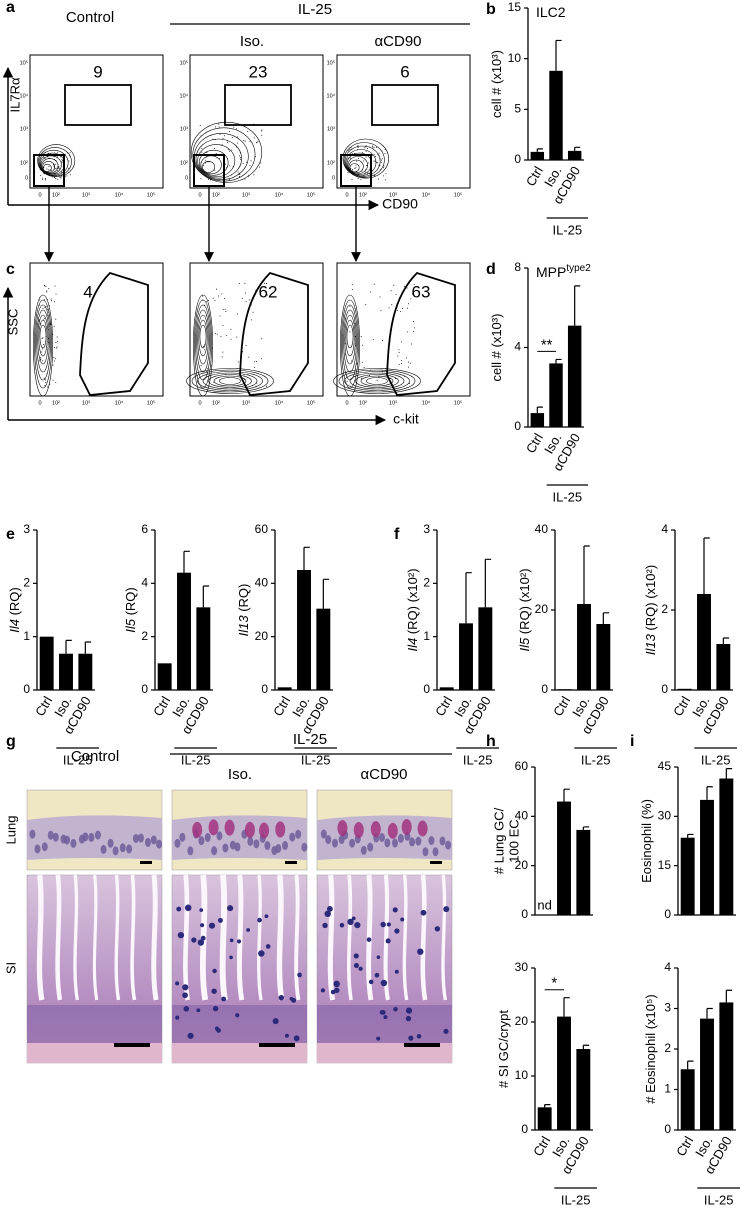  What do you see at coordinates (14, 601) in the screenshot?
I see `y-axis-label-text: (RQ)` at bounding box center [14, 601].